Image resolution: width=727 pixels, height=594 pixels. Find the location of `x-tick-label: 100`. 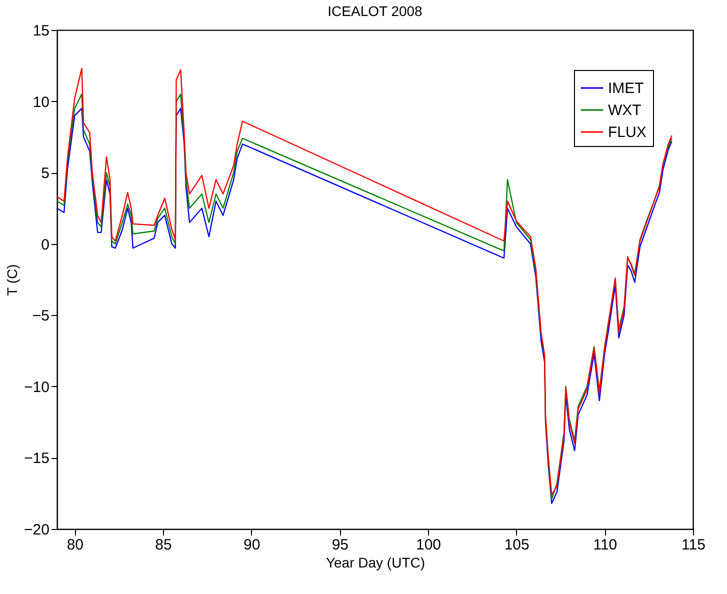

x-tick-label: 100 is located at coordinates (429, 545).